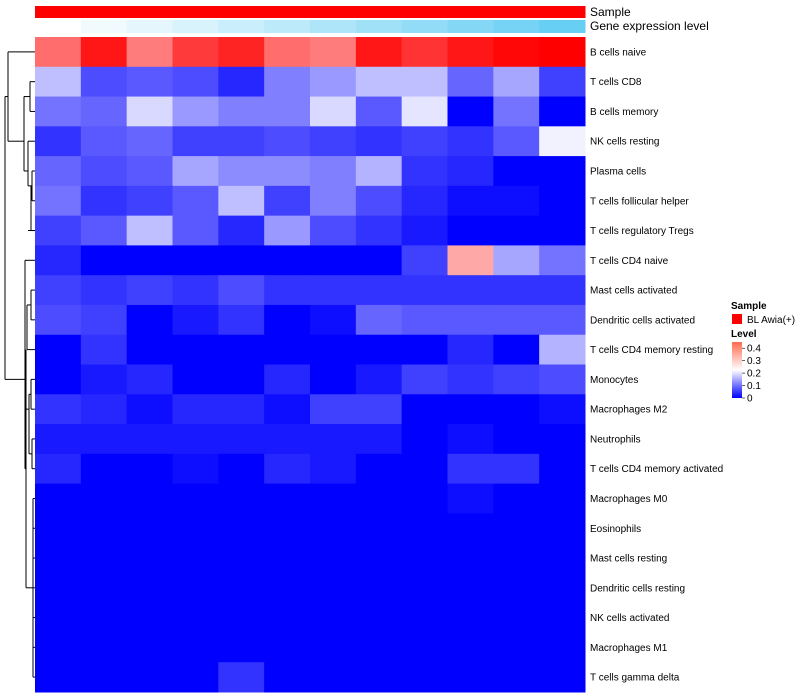 The height and width of the screenshot is (700, 800). I want to click on row-label: Macrophages M0, so click(629, 499).